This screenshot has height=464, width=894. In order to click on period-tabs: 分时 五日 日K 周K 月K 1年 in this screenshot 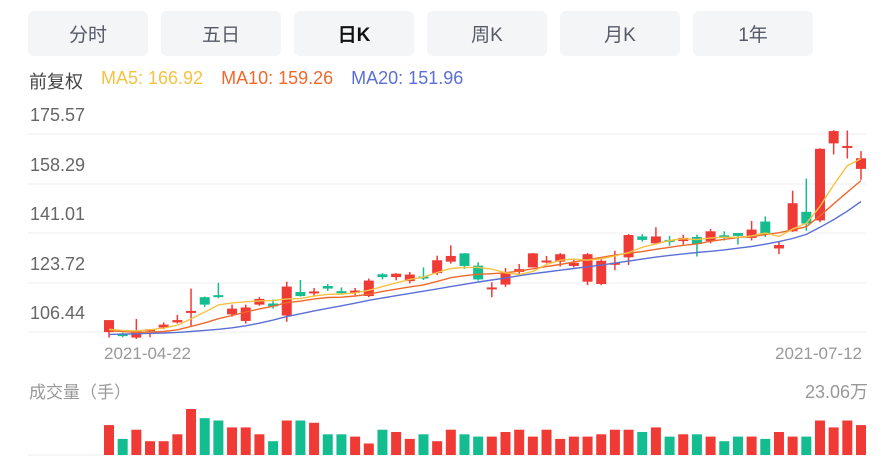, I will do `click(420, 33)`.